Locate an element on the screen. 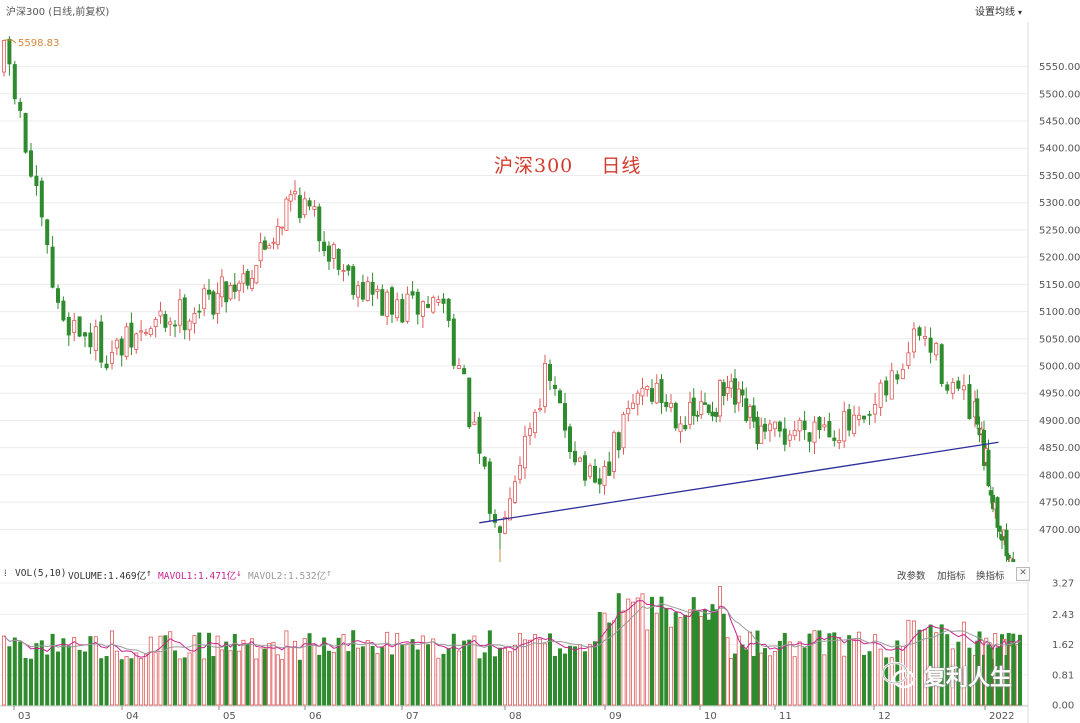  y-tick-label: 5500.00 is located at coordinates (1059, 94).